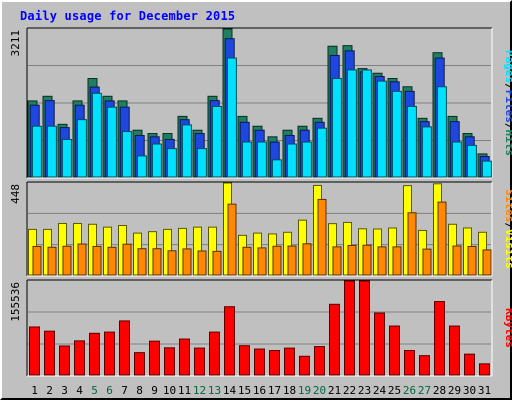  What do you see at coordinates (319, 390) in the screenshot?
I see `x-tick-label: 20` at bounding box center [319, 390].